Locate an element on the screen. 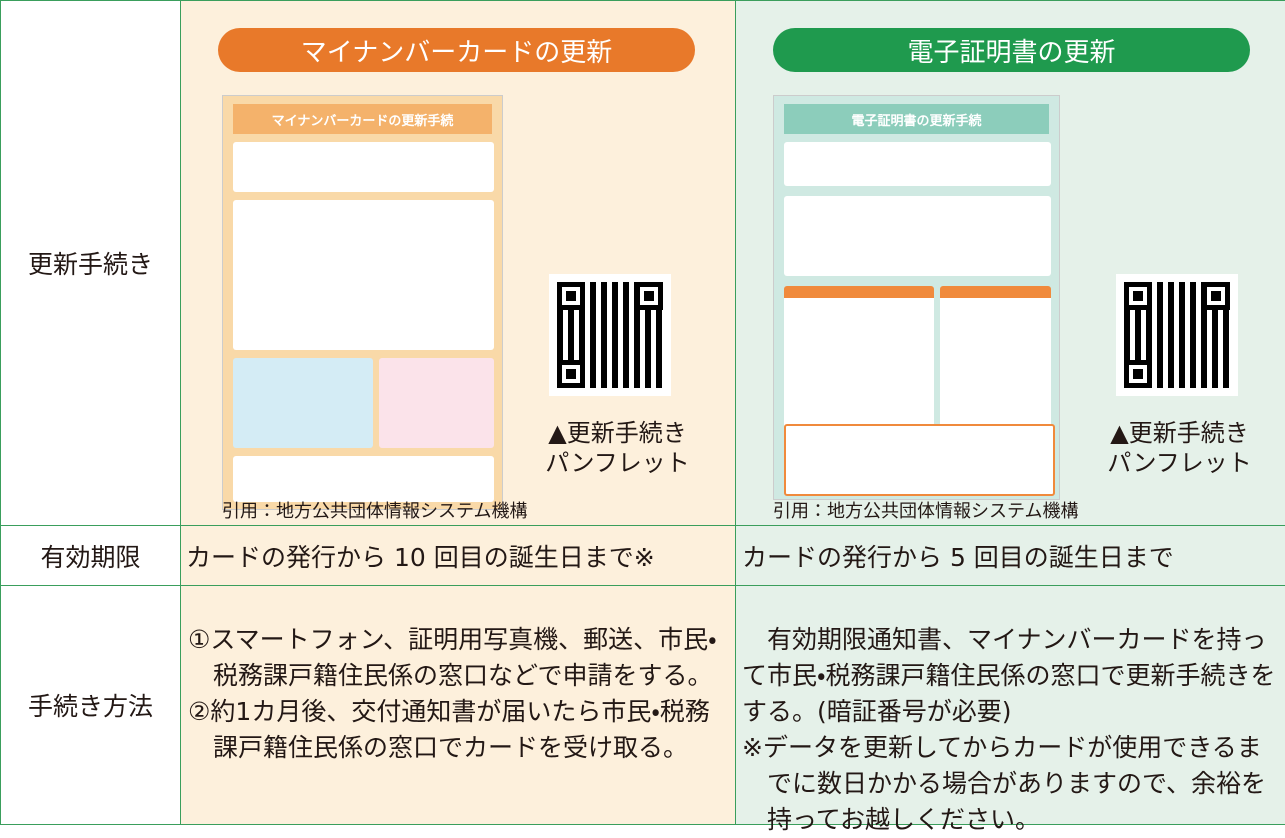 The width and height of the screenshot is (1285, 838). row-header-text: 有効期限 is located at coordinates (90, 557).